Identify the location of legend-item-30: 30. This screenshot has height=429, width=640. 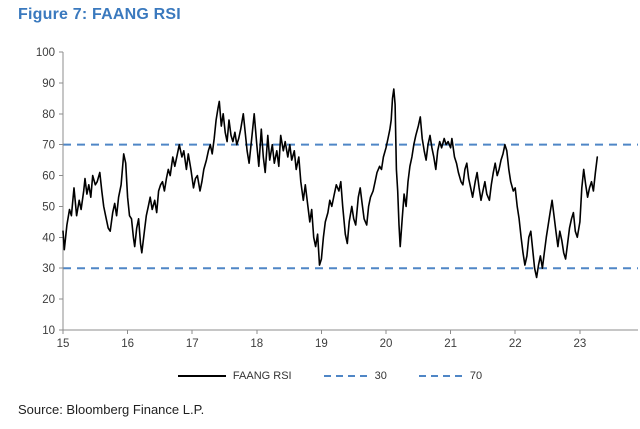
(355, 376).